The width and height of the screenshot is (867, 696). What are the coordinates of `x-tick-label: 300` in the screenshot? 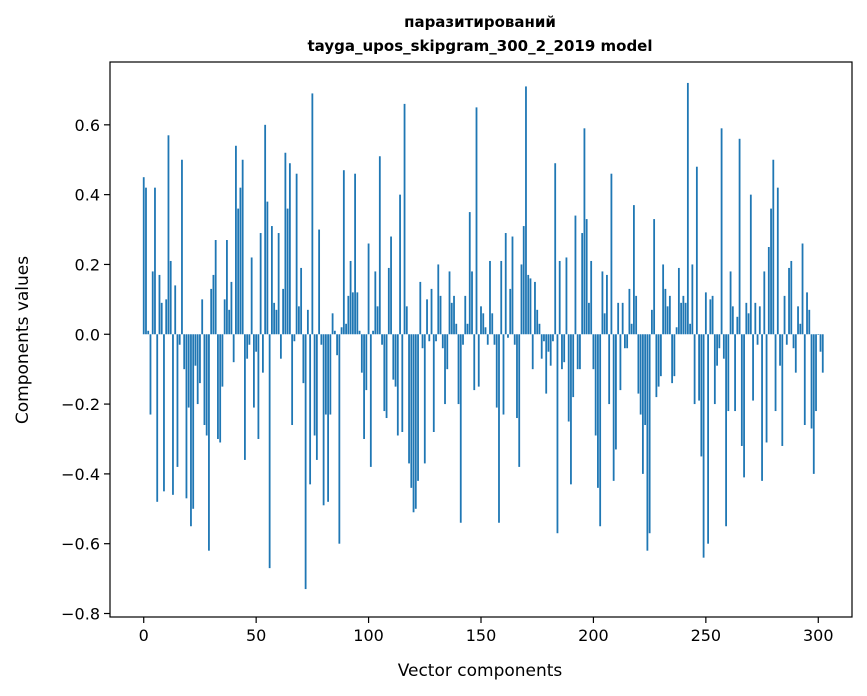 It's located at (818, 635).